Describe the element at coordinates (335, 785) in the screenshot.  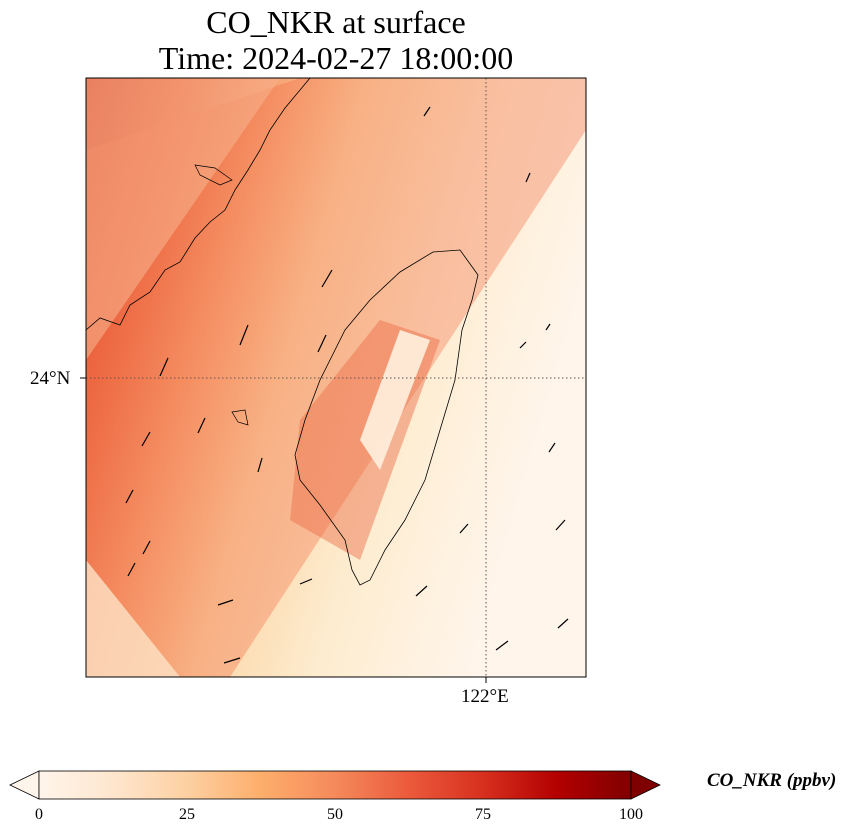
I see `colorbar` at that location.